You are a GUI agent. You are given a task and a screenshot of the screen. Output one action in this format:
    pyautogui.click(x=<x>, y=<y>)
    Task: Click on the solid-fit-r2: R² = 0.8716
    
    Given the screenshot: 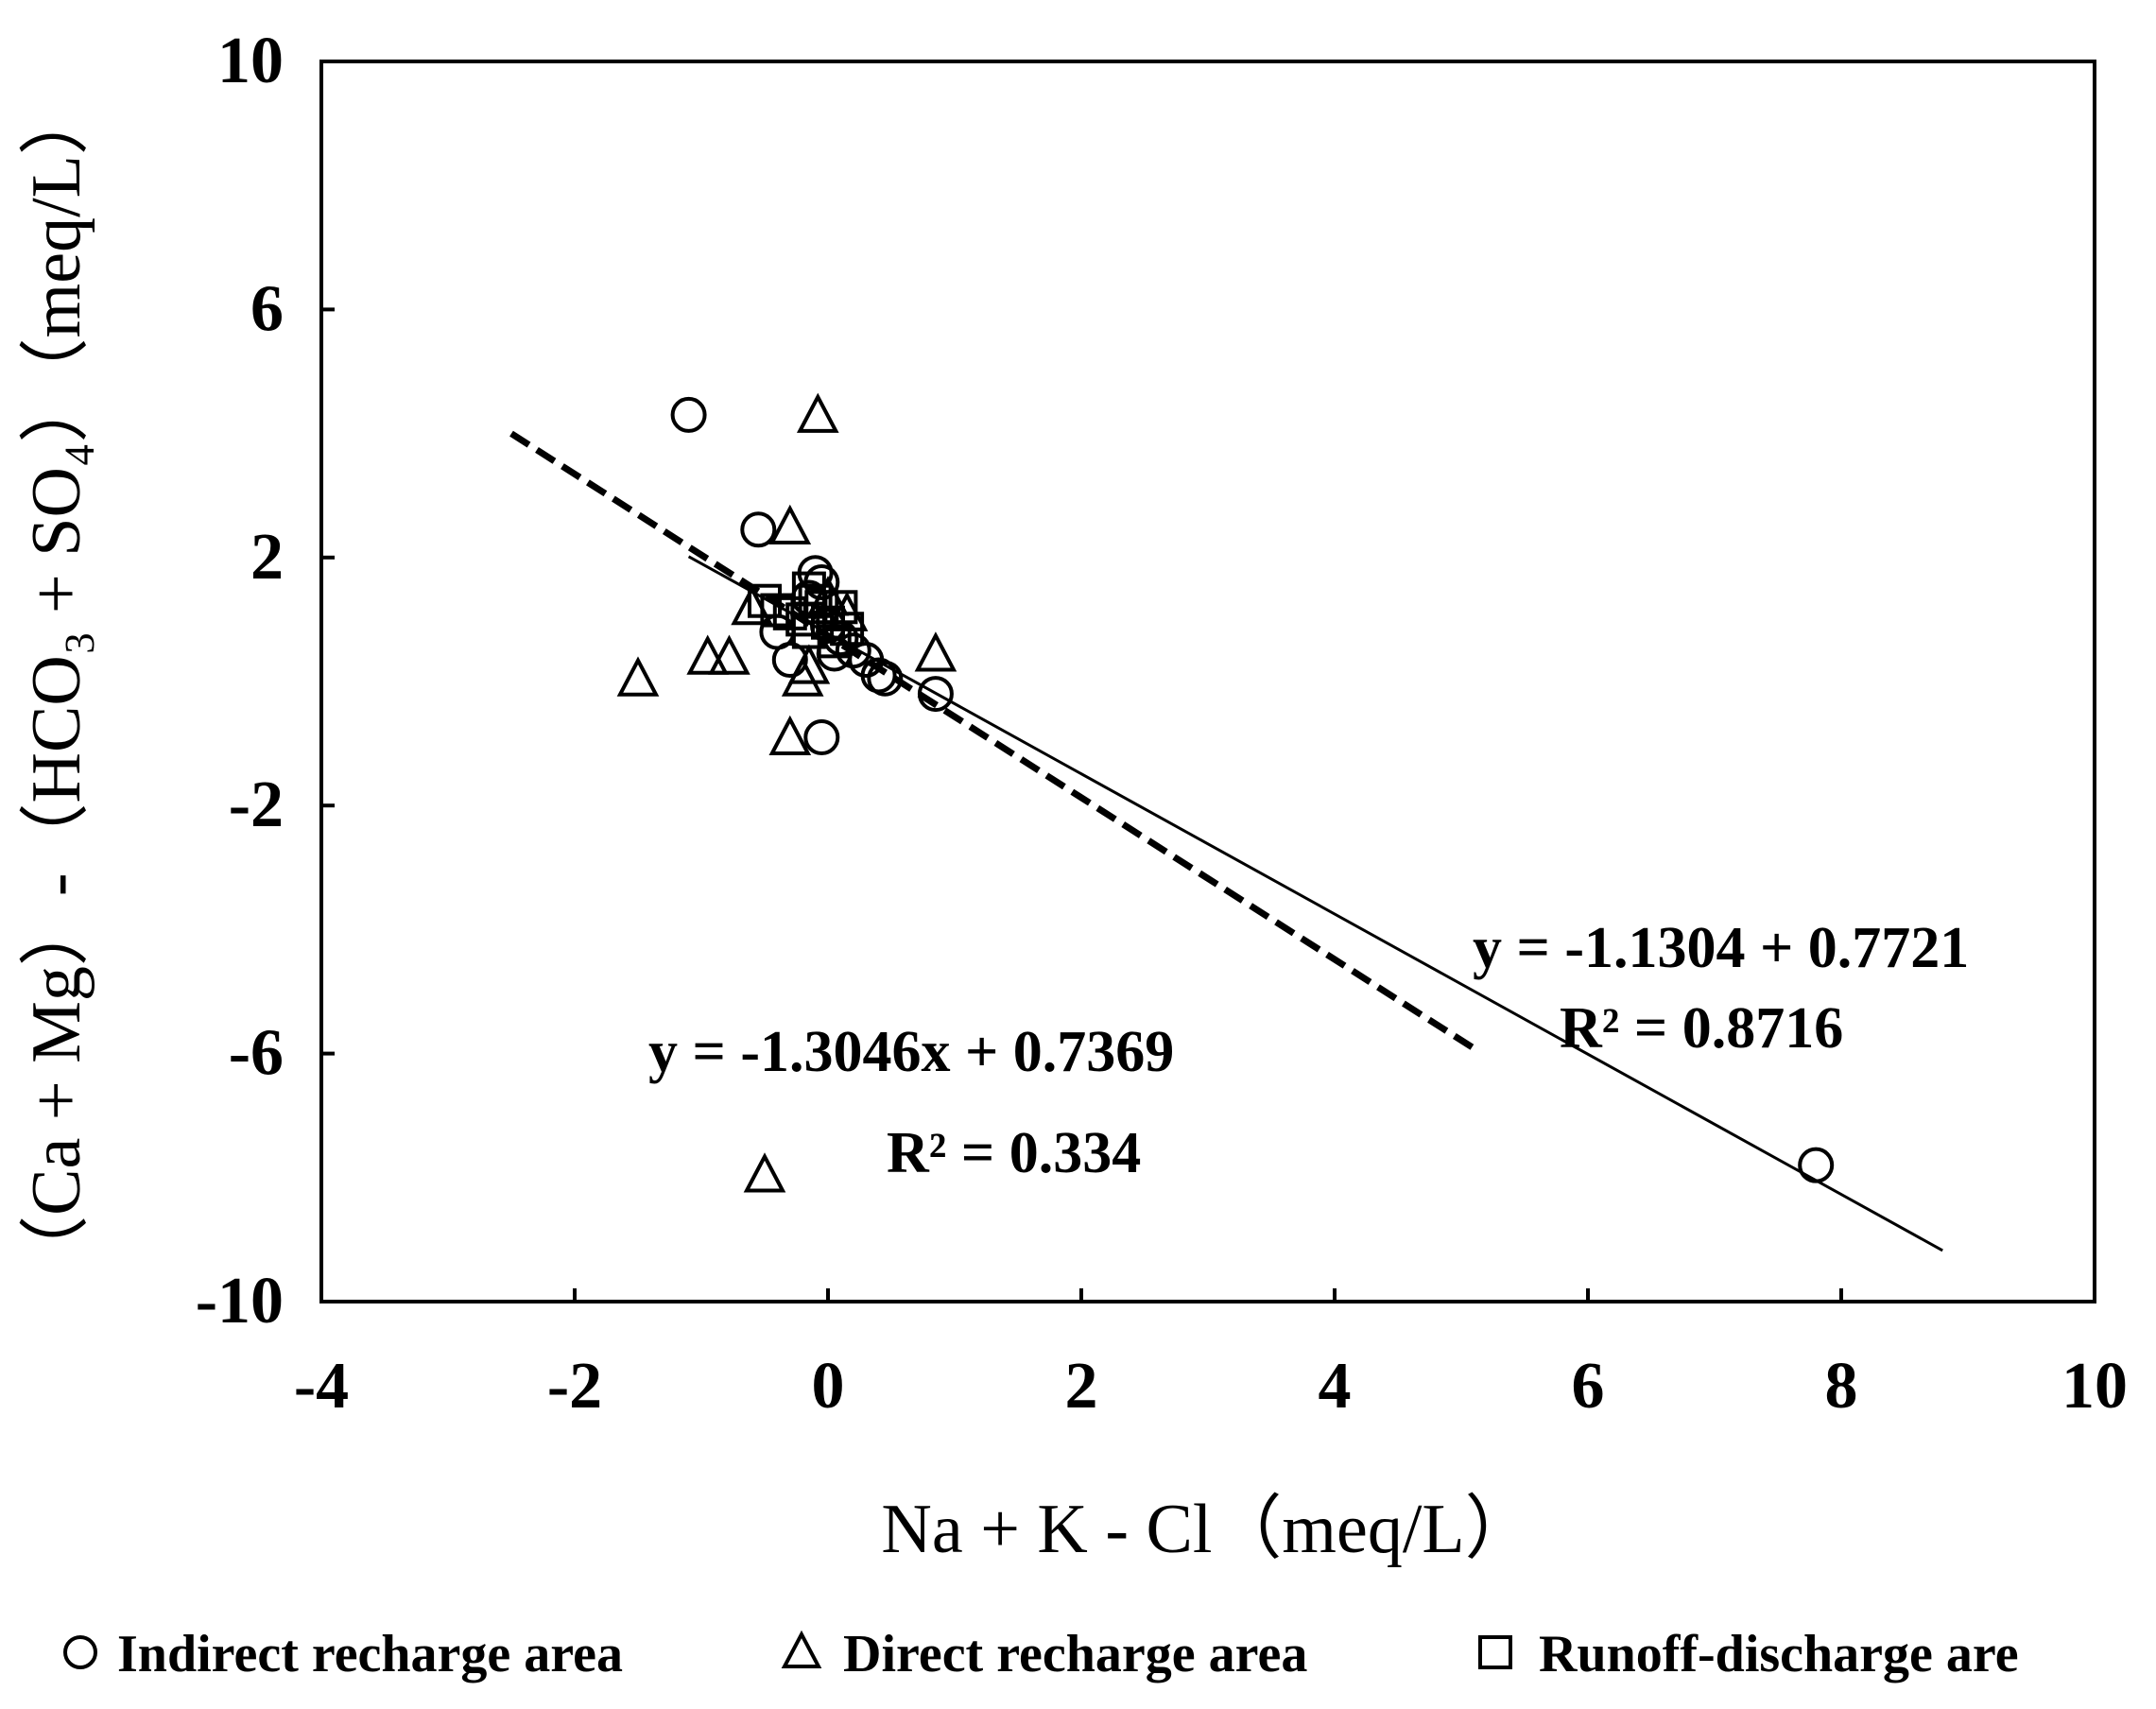 What is the action you would take?
    pyautogui.click(x=1701, y=1028)
    